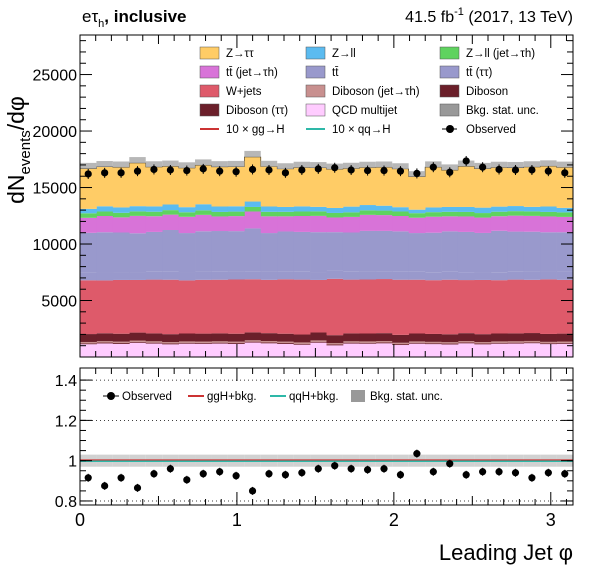  What do you see at coordinates (500, 54) in the screenshot?
I see `legend-label-z-ll-jet-h: Z→ll (jet→τh)` at bounding box center [500, 54].